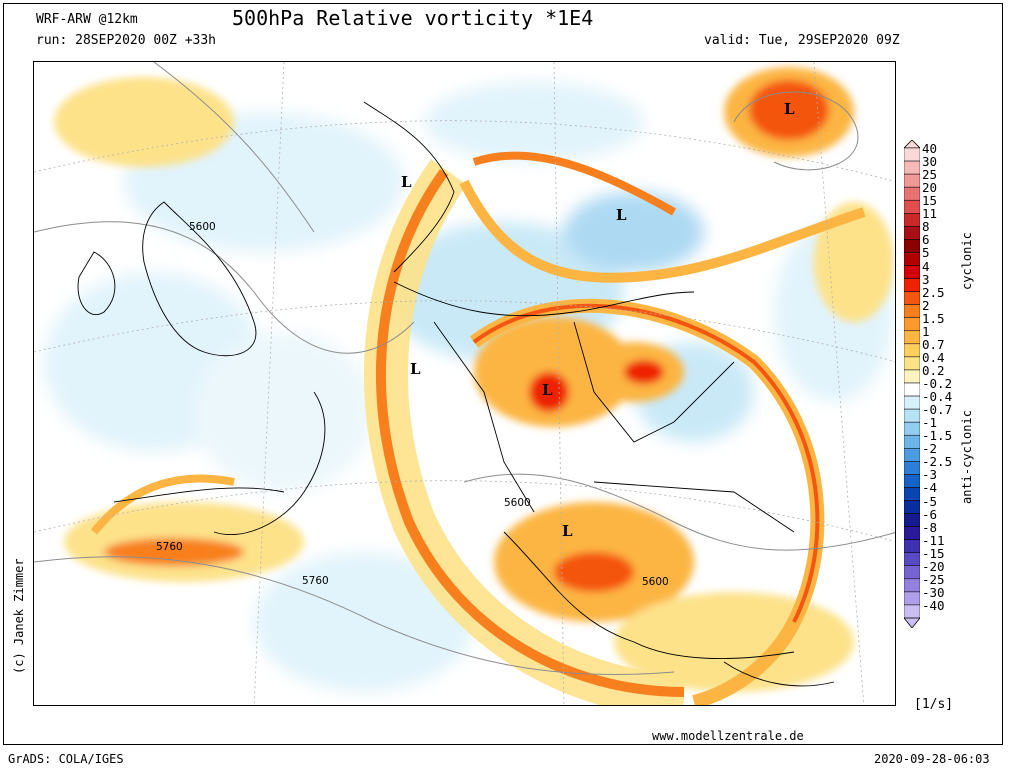 Image resolution: width=1024 pixels, height=768 pixels. I want to click on colorbar-tick-label: 5, so click(926, 253).